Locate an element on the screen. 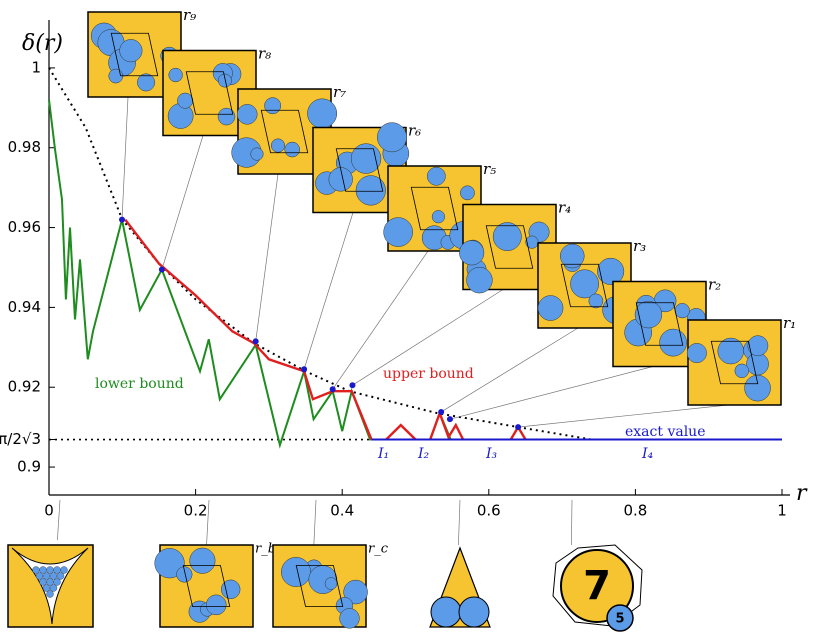 This screenshot has height=637, width=830. y-tick-label: 0.94 is located at coordinates (24, 307).